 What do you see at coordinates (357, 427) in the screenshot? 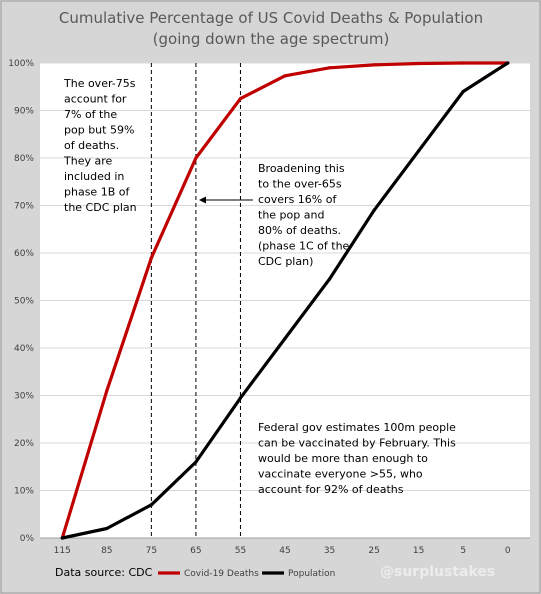
I see `annotation-line: Federal gov estimates 100m people` at bounding box center [357, 427].